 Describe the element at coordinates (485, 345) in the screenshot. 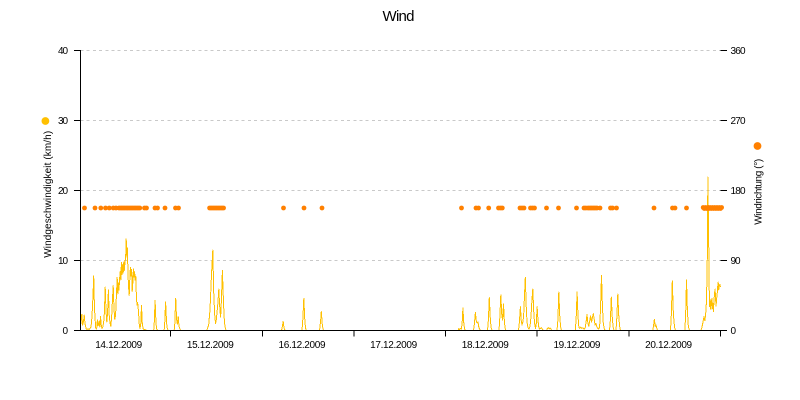

I see `svg-text: 18.12.2009` at that location.